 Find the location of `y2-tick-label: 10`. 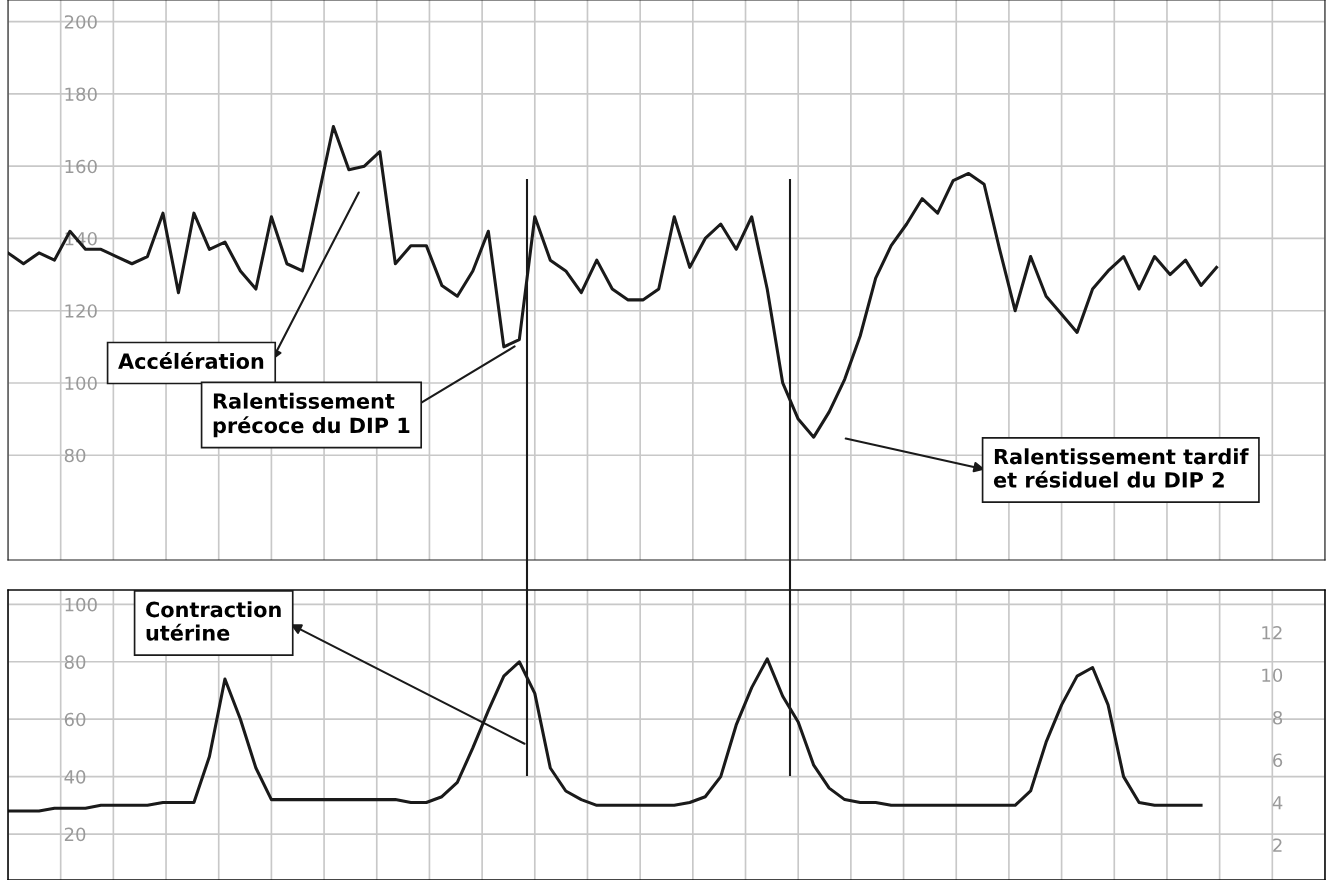

y2-tick-label: 10 is located at coordinates (1272, 675).